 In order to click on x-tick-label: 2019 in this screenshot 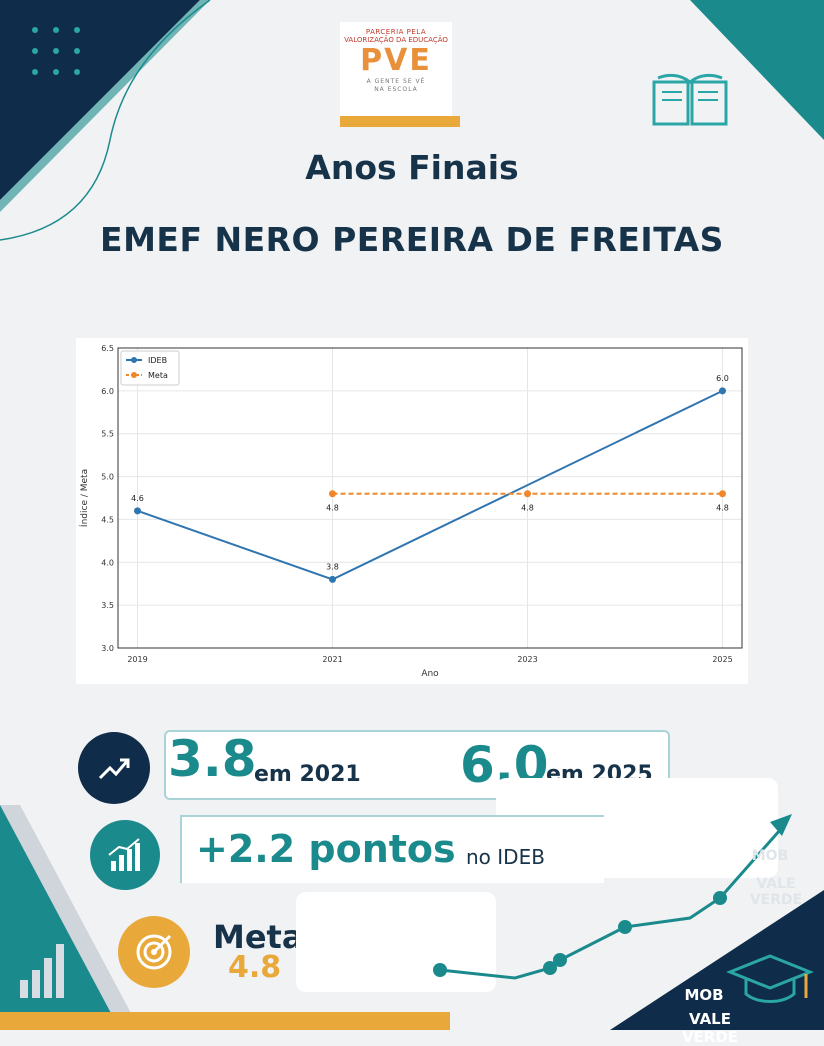, I will do `click(137, 659)`.